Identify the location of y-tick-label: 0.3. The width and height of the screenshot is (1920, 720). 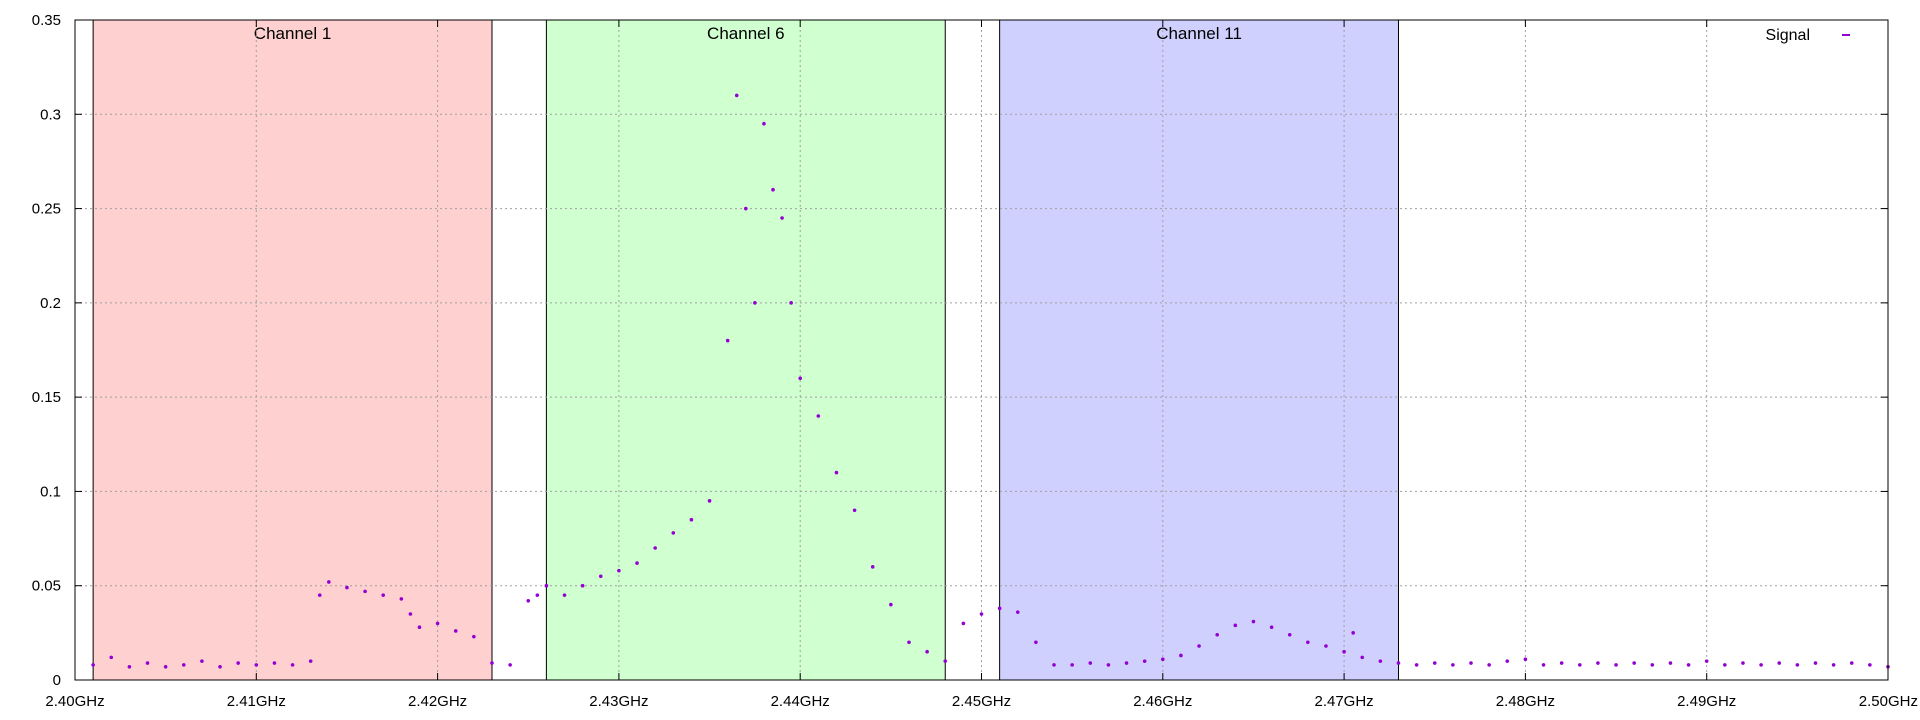
(50, 114).